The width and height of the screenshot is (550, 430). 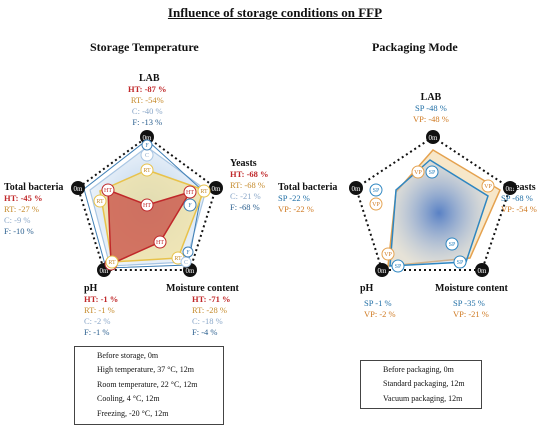 I want to click on left-axis-lab: LAB HT: -87 % RT: -54% C: -40 % F: -13 %, so click(x=147, y=100).